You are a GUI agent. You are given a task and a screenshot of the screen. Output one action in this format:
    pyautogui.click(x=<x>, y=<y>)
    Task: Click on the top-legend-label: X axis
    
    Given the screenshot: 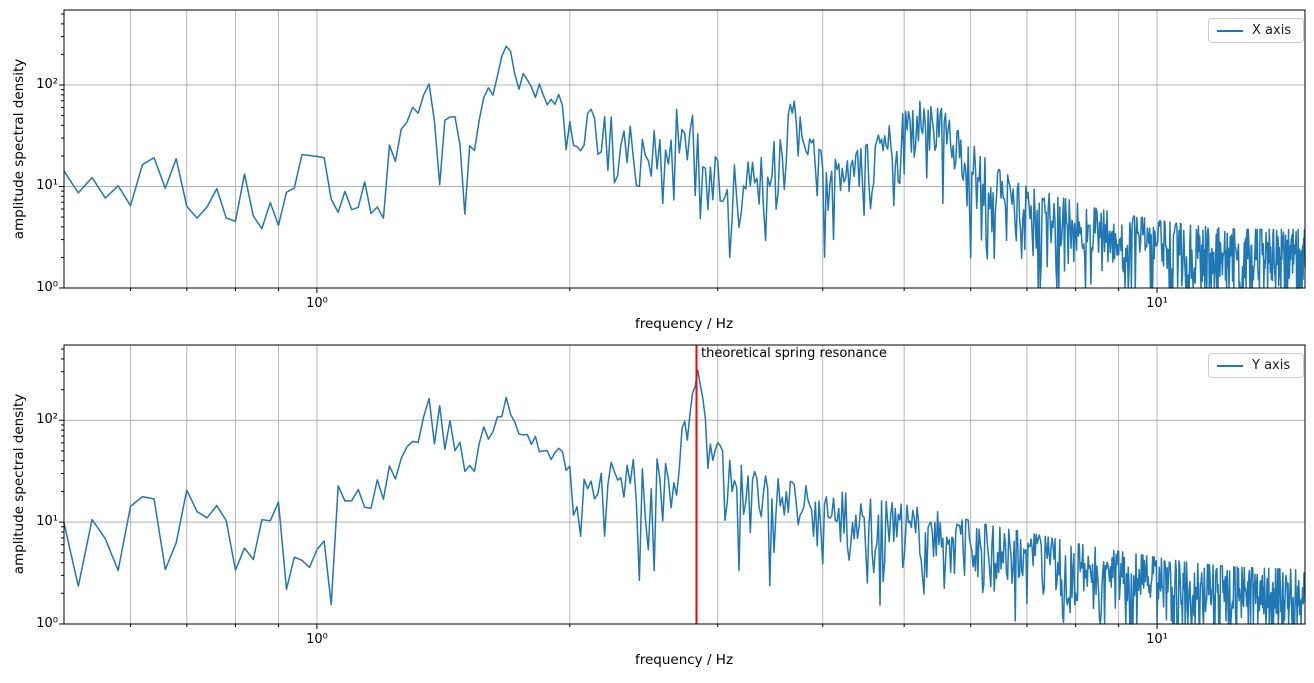 What is the action you would take?
    pyautogui.click(x=1272, y=30)
    